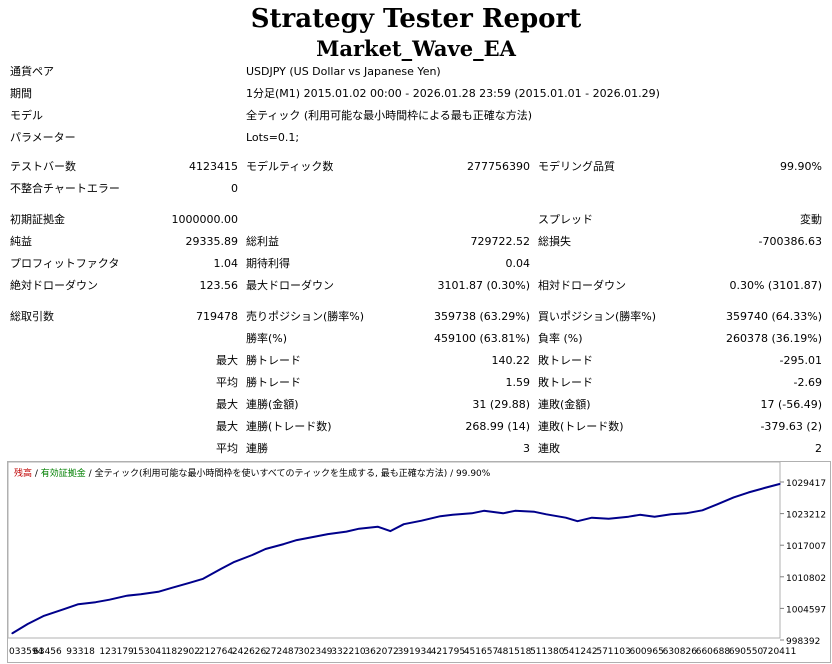  What do you see at coordinates (582, 285) in the screenshot?
I see `relative-drawdown-label: 相対ドローダウン` at bounding box center [582, 285].